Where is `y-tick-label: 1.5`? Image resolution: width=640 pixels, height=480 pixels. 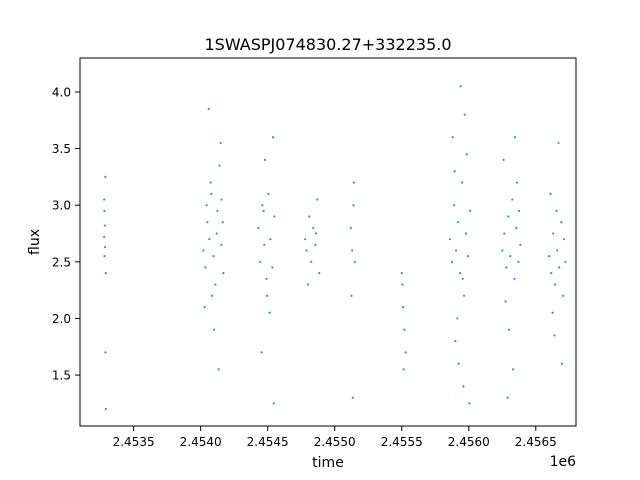 y-tick-label: 1.5 is located at coordinates (61, 376).